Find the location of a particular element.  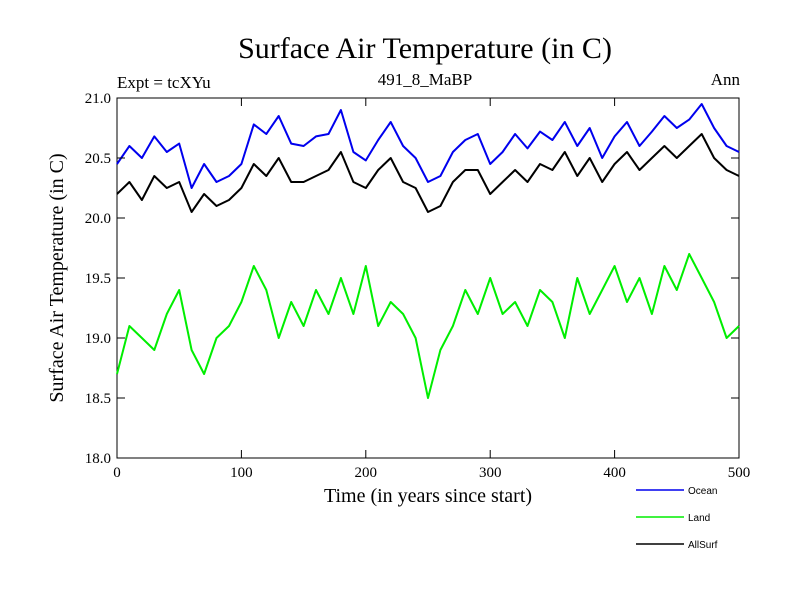

chart-title: Surface Air Temperature (in C) is located at coordinates (425, 48).